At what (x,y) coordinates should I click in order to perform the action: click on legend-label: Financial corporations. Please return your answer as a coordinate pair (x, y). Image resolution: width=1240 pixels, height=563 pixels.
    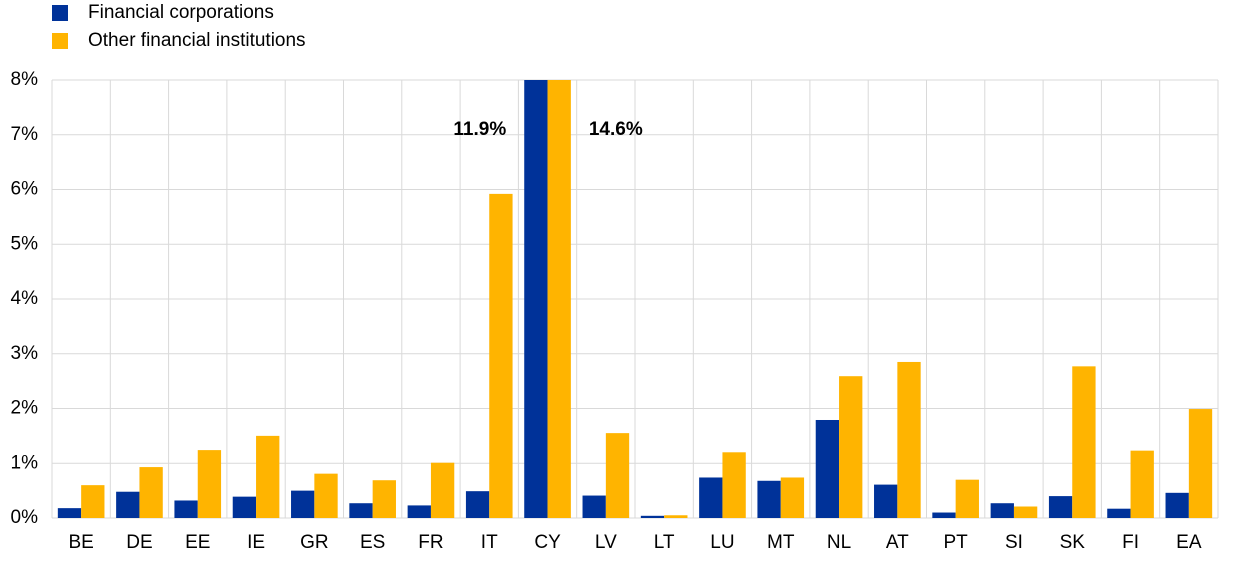
    Looking at the image, I should click on (181, 12).